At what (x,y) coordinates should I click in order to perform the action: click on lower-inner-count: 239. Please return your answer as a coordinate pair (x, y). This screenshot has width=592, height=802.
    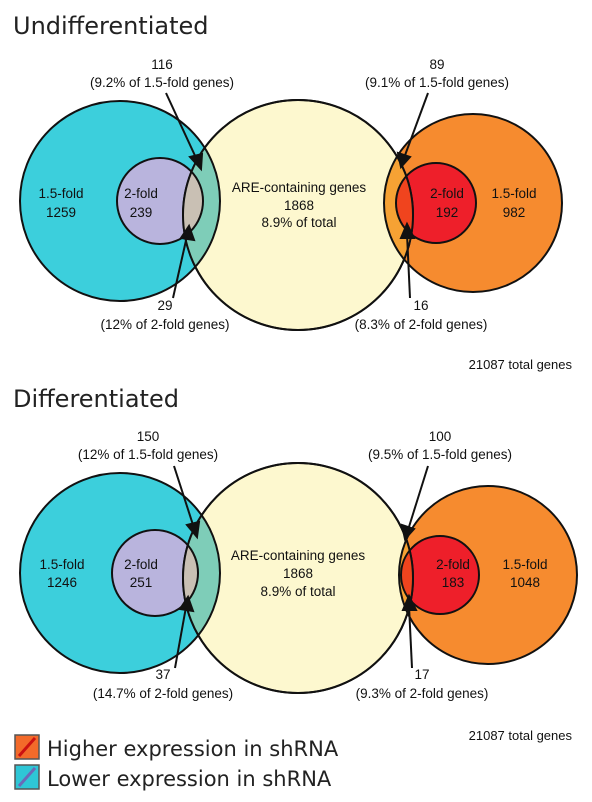
    Looking at the image, I should click on (141, 212).